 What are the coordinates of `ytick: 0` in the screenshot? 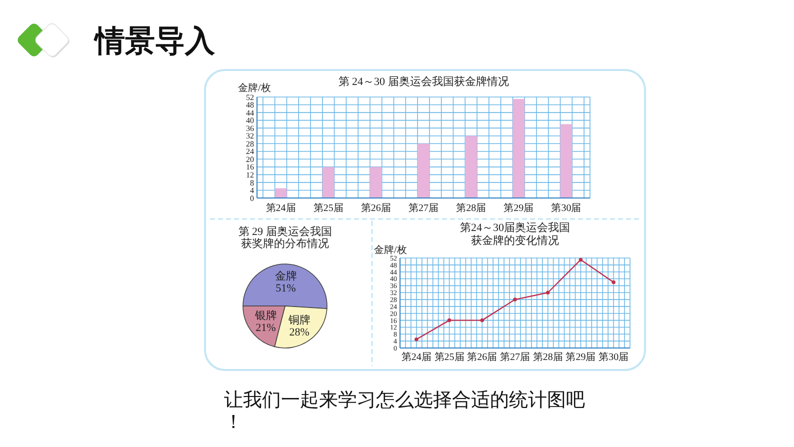 It's located at (252, 198).